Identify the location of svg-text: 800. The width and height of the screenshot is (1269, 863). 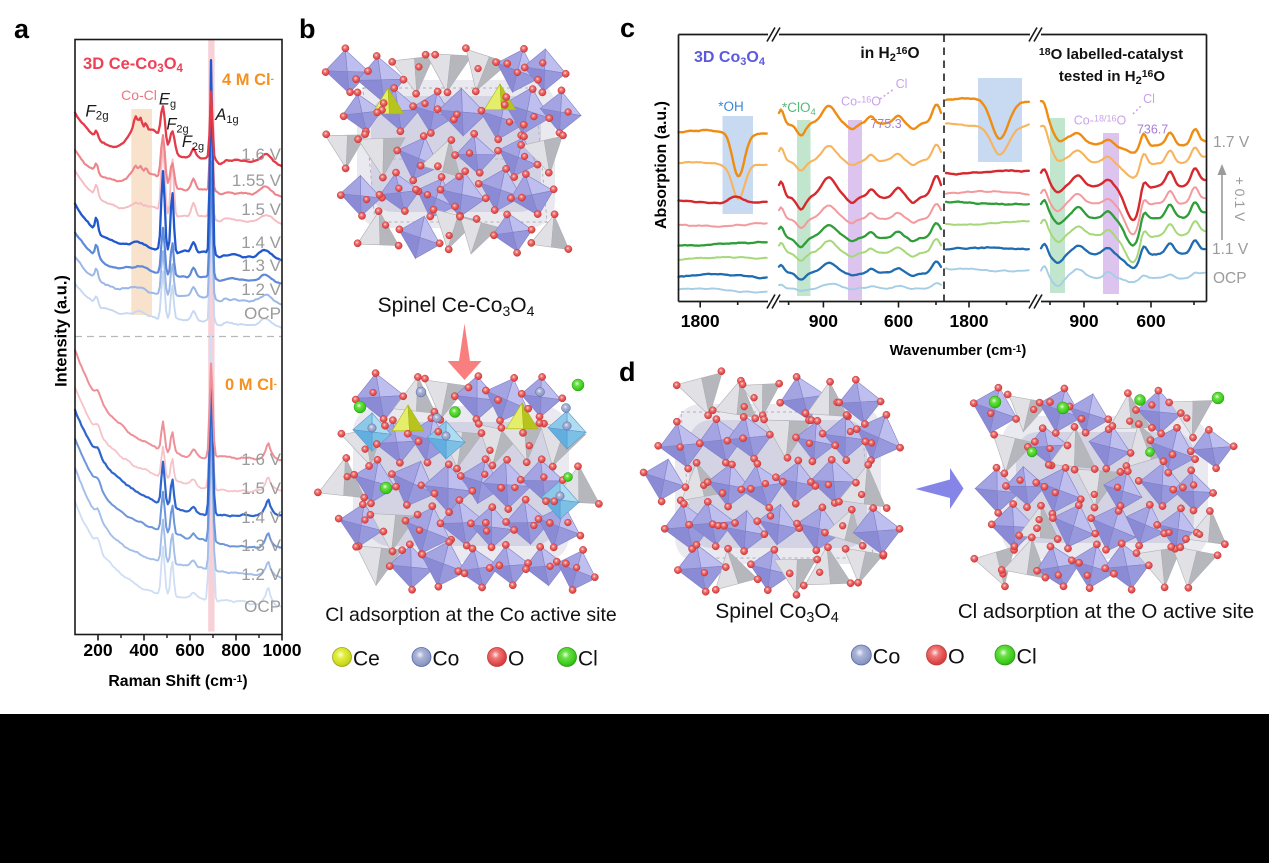
(235, 650).